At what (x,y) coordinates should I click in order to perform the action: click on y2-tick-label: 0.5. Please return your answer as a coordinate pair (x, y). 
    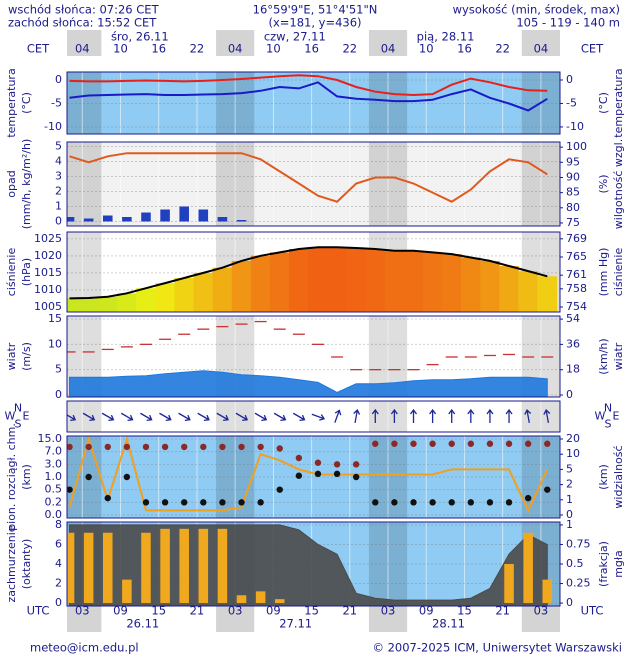
    Looking at the image, I should click on (575, 563).